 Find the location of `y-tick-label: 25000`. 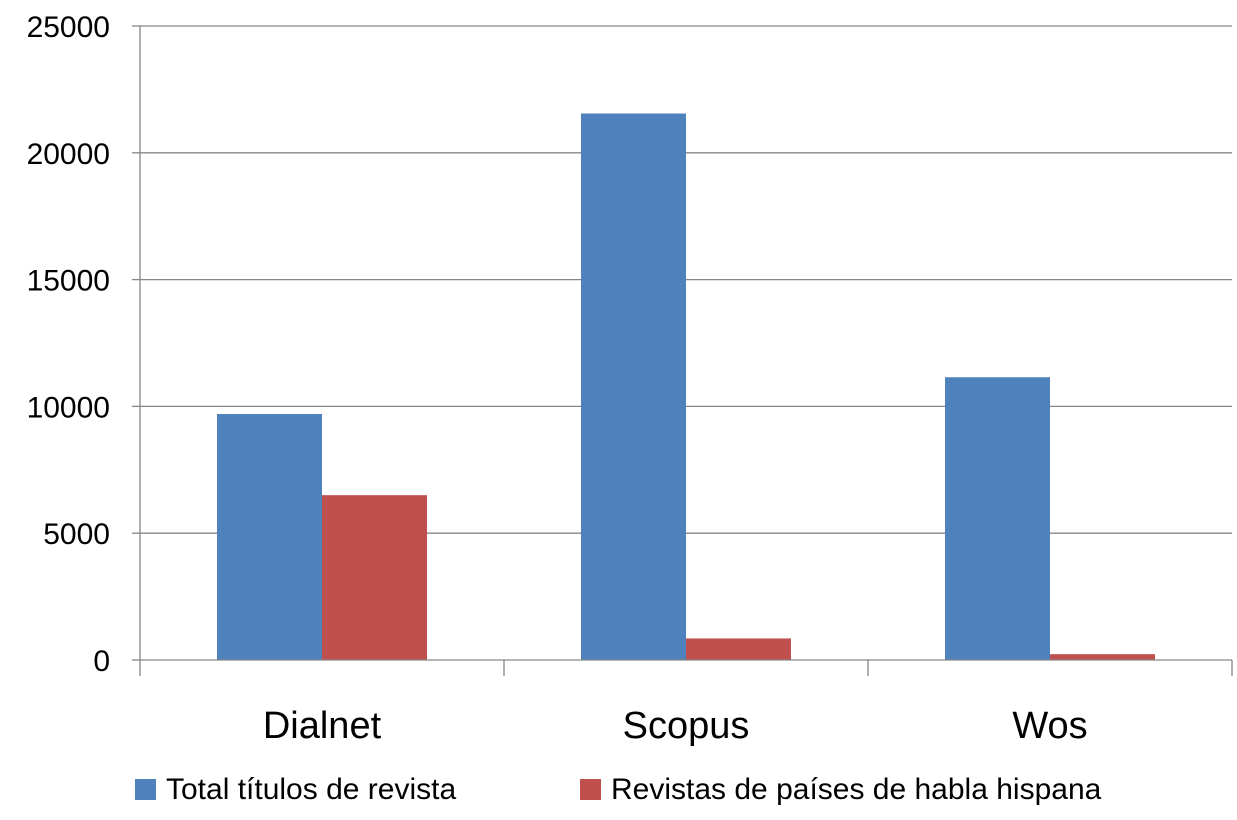

y-tick-label: 25000 is located at coordinates (68, 27).